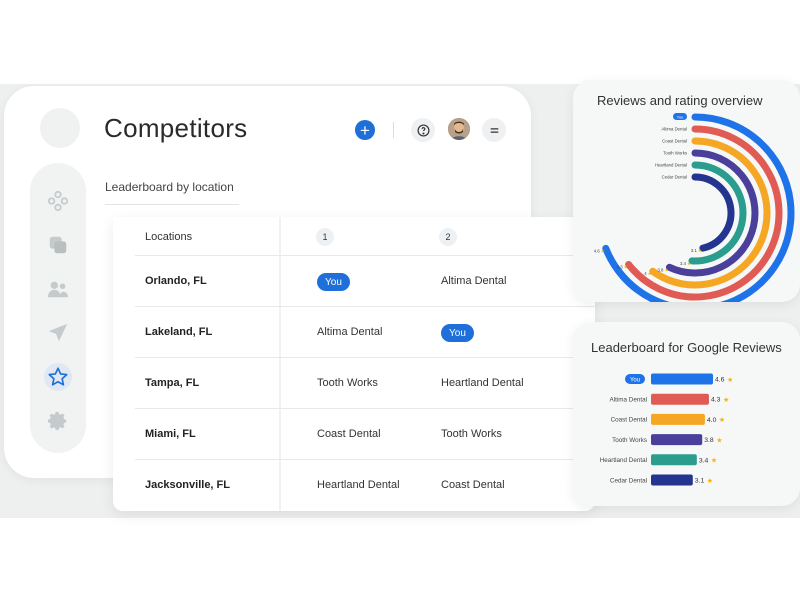 The height and width of the screenshot is (600, 800). I want to click on bar-value-label: 3.8, so click(709, 440).